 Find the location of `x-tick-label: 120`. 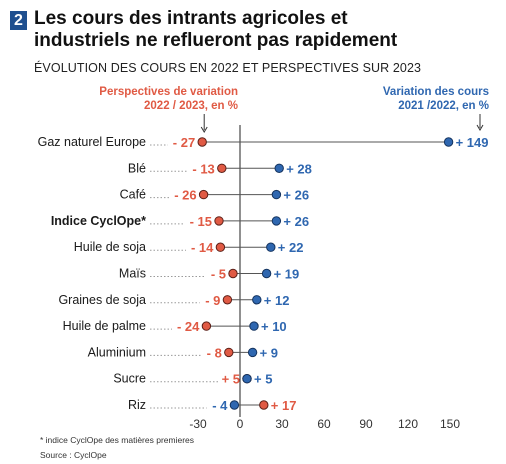

x-tick-label: 120 is located at coordinates (408, 424).